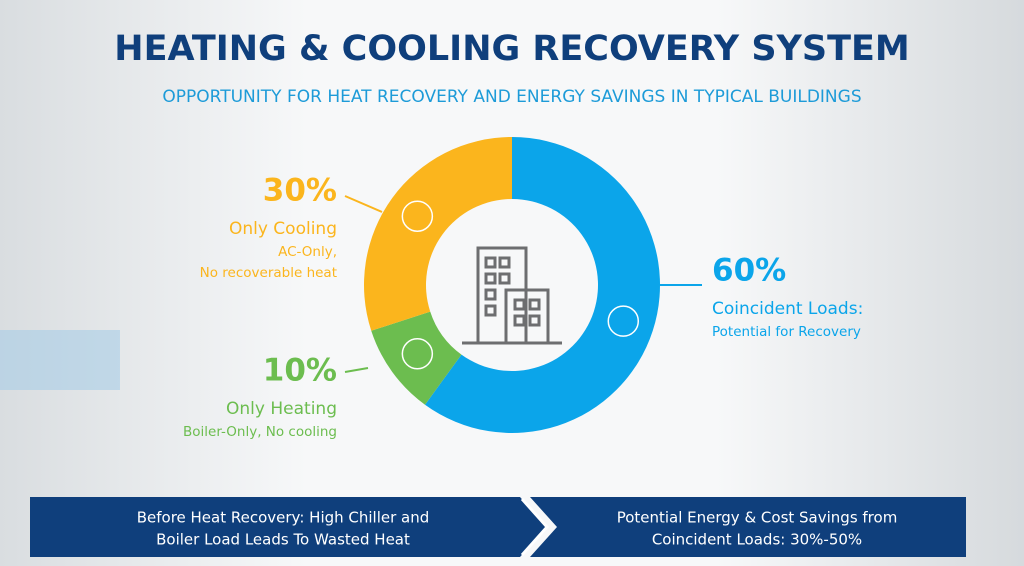 The width and height of the screenshot is (1024, 566). What do you see at coordinates (749, 271) in the screenshot?
I see `value-label: 60%` at bounding box center [749, 271].